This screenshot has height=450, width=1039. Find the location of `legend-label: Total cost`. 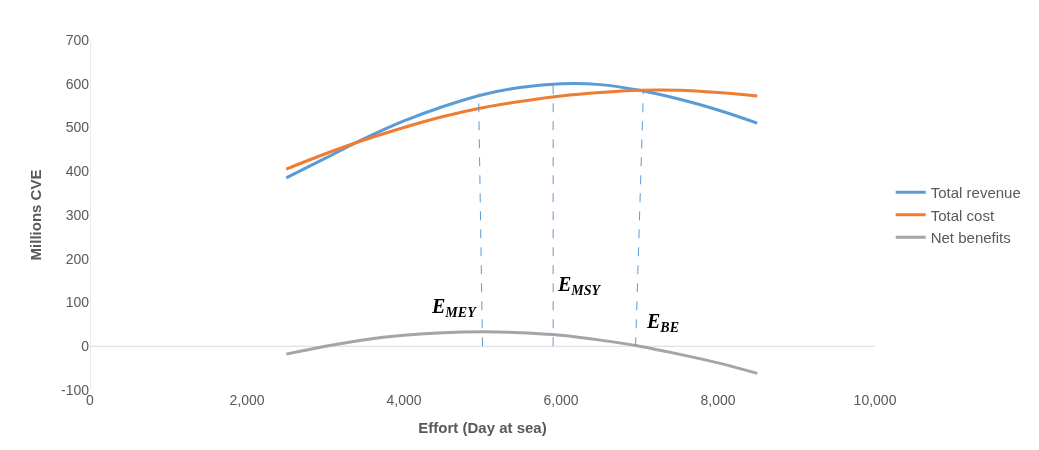

legend-label: Total cost is located at coordinates (962, 215).